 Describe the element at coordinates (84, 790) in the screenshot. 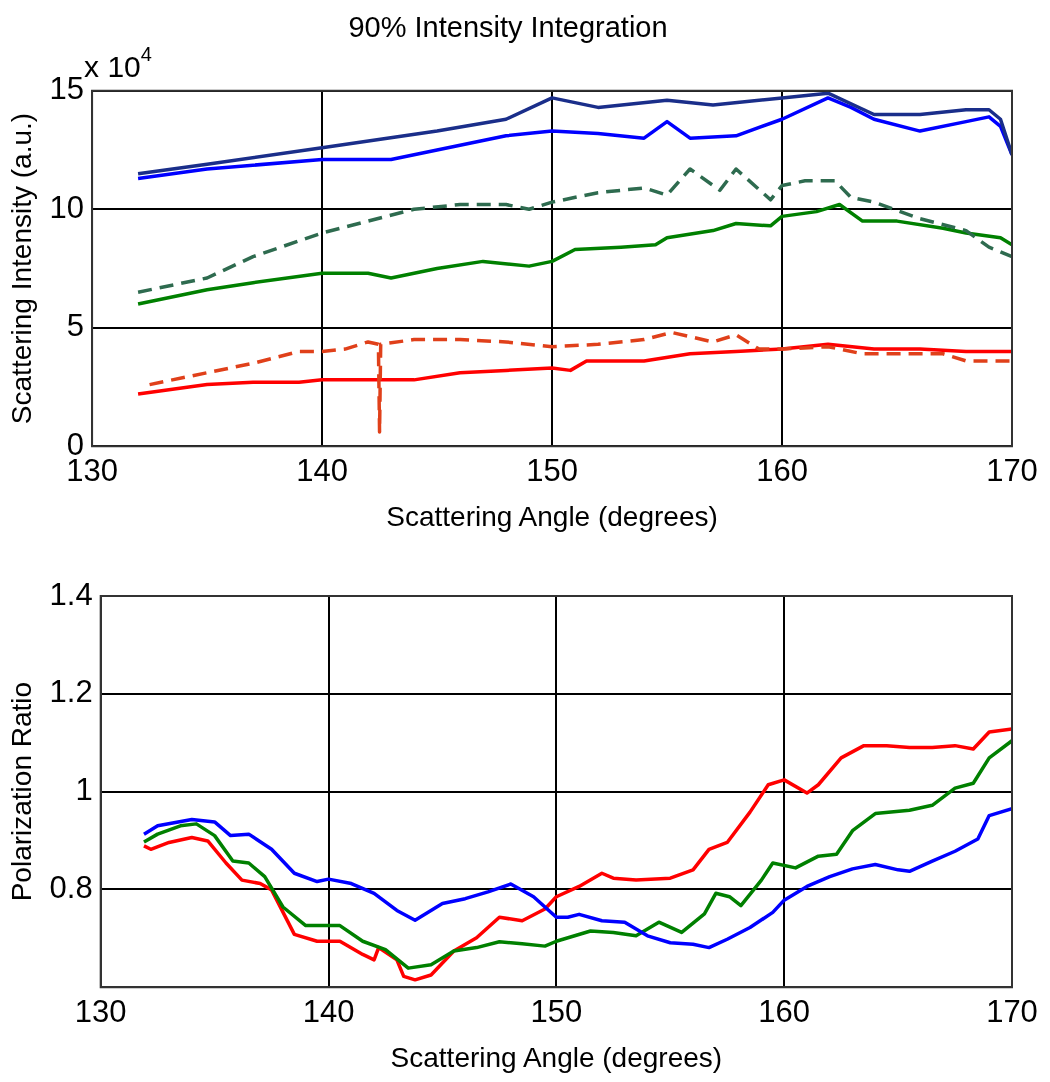

I see `y-tick-label: 1` at that location.